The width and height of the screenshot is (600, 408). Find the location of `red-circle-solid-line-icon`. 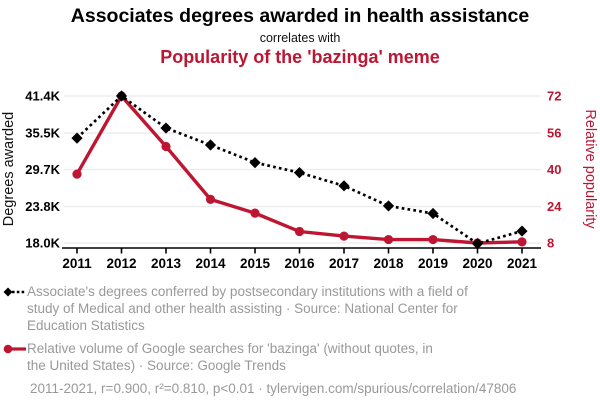

red-circle-solid-line-icon is located at coordinates (14, 349).